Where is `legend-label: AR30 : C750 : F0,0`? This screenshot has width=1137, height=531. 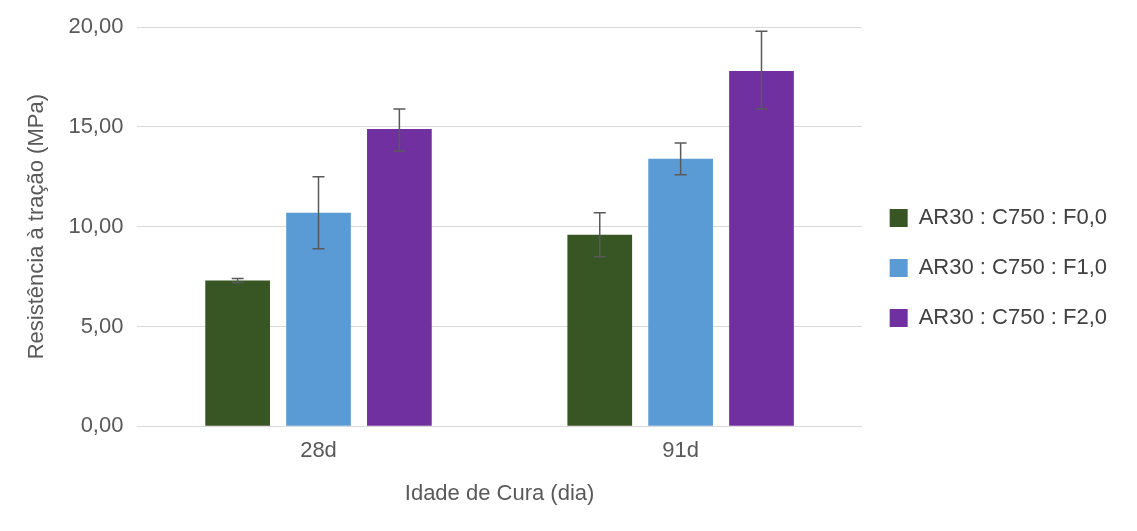 legend-label: AR30 : C750 : F0,0 is located at coordinates (1013, 217).